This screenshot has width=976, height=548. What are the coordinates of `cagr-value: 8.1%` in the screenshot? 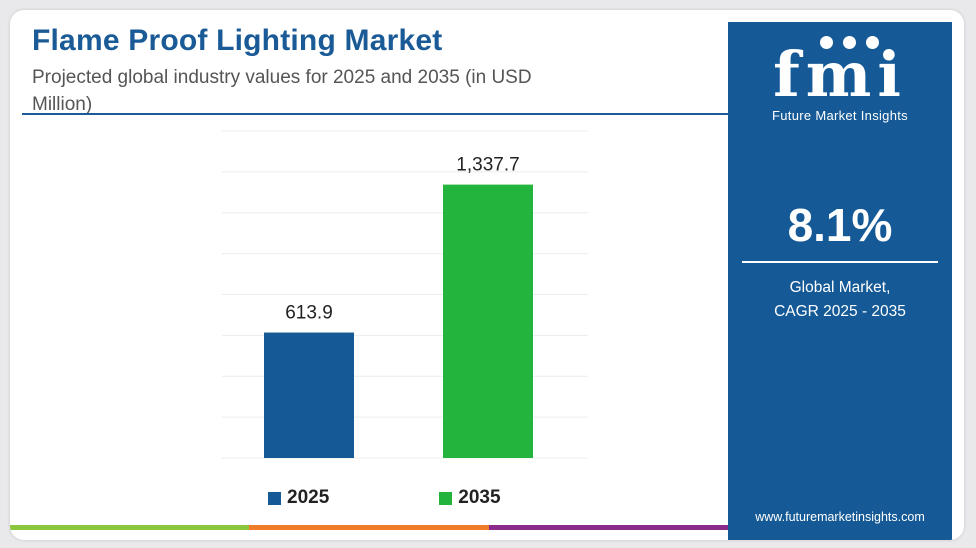 It's located at (840, 225).